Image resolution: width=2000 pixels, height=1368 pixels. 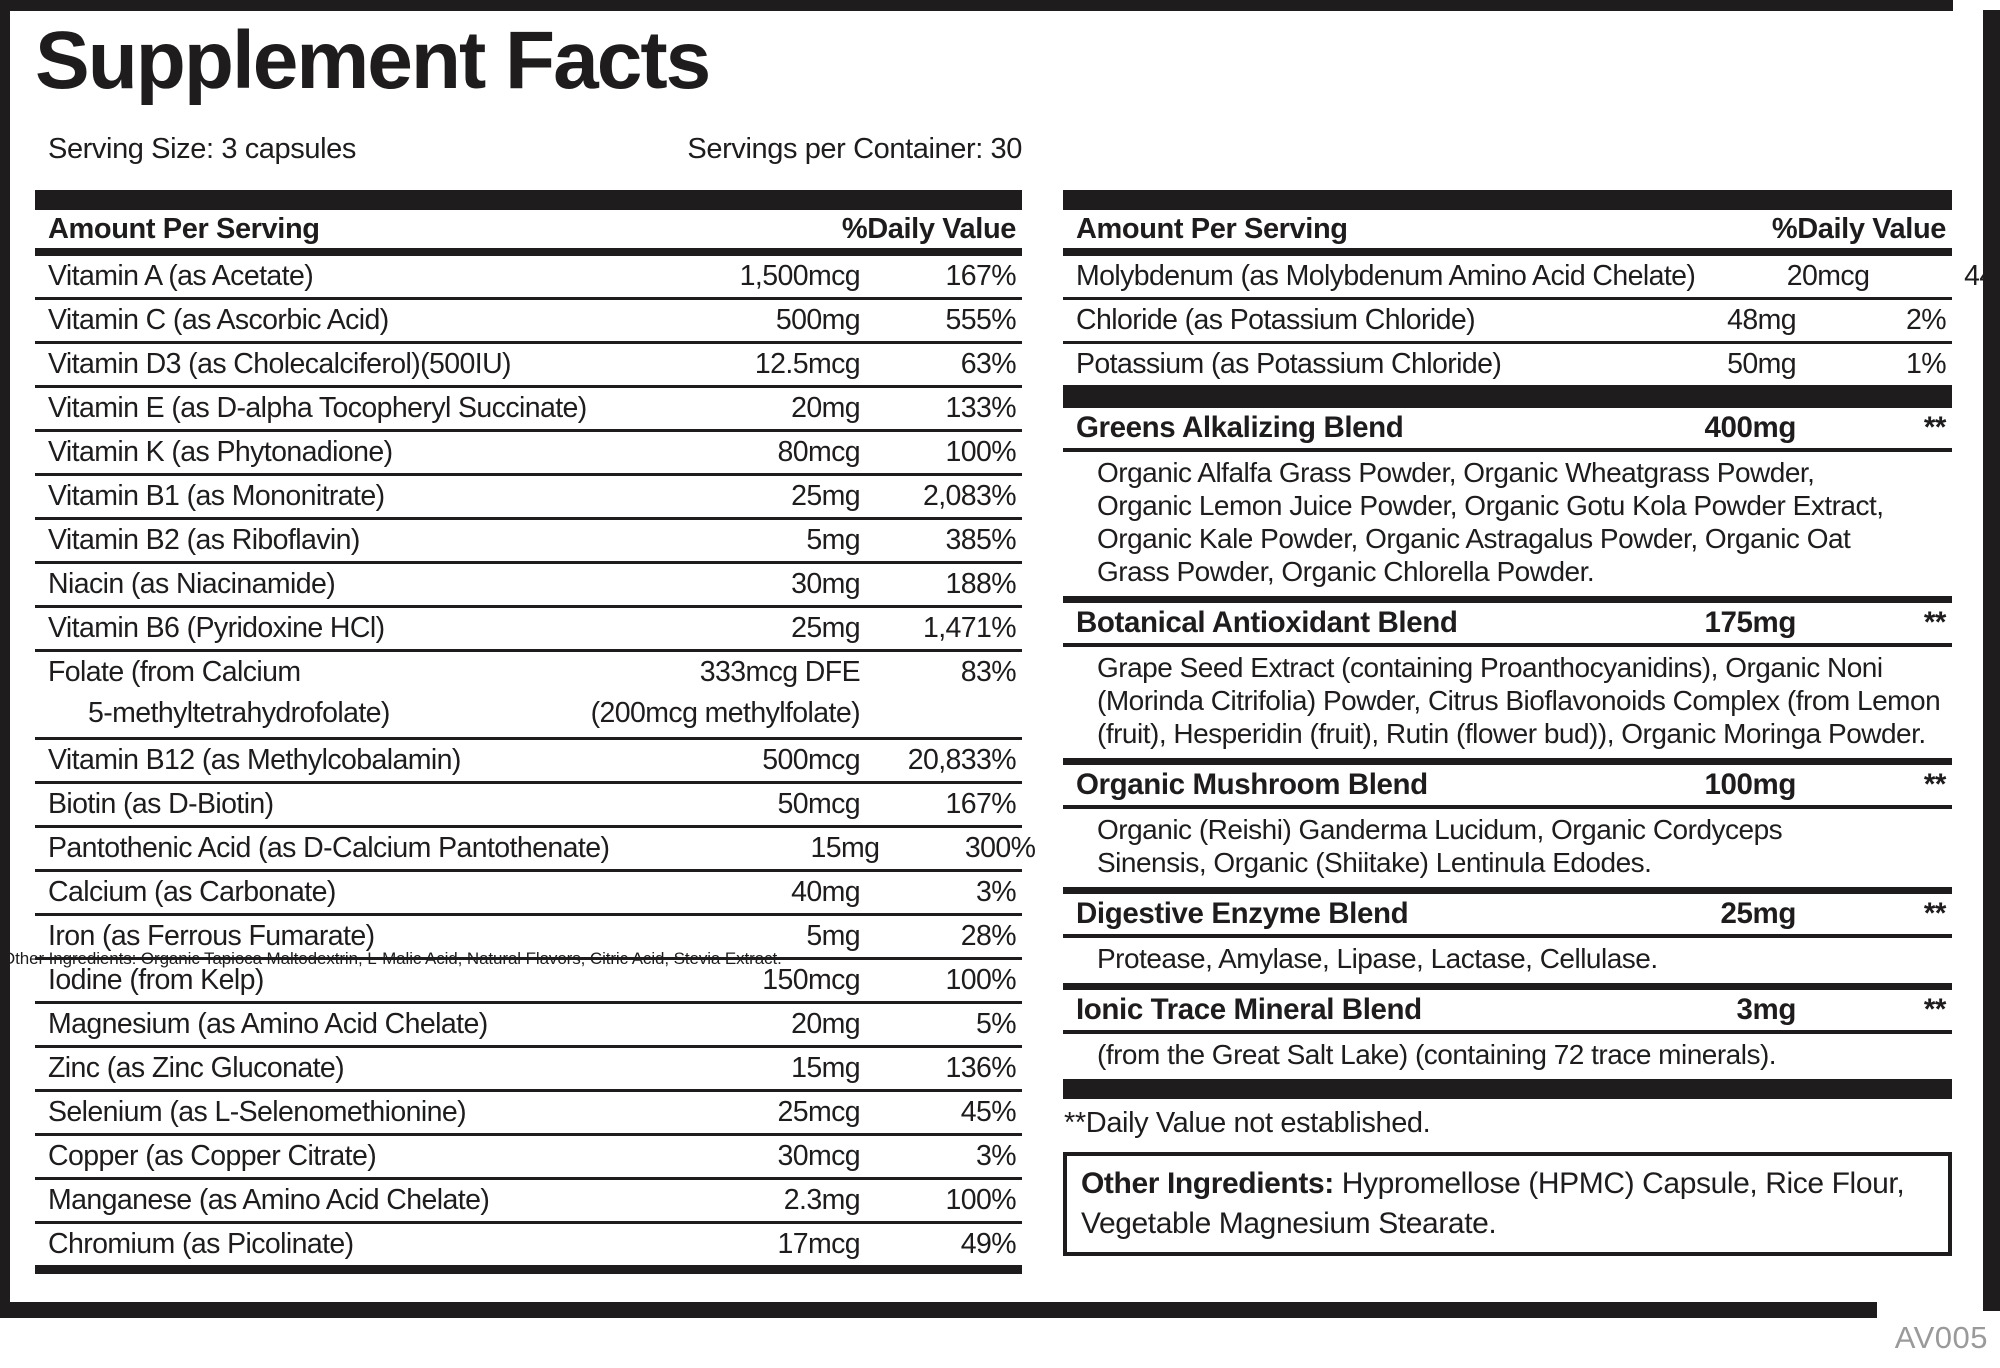 What do you see at coordinates (854, 149) in the screenshot?
I see `servings-per-container: Servings per Container: 30` at bounding box center [854, 149].